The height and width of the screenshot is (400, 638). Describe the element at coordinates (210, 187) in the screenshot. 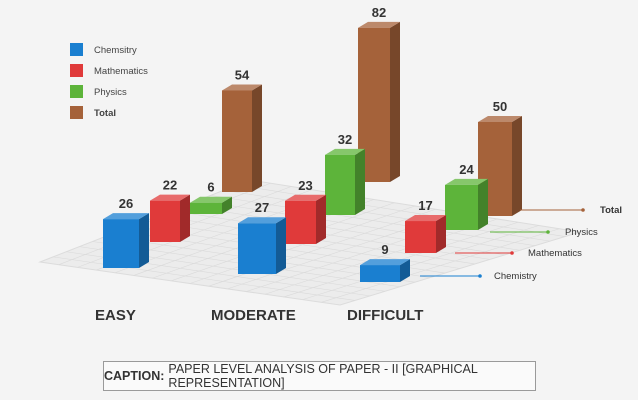

I see `data-label: 6` at that location.